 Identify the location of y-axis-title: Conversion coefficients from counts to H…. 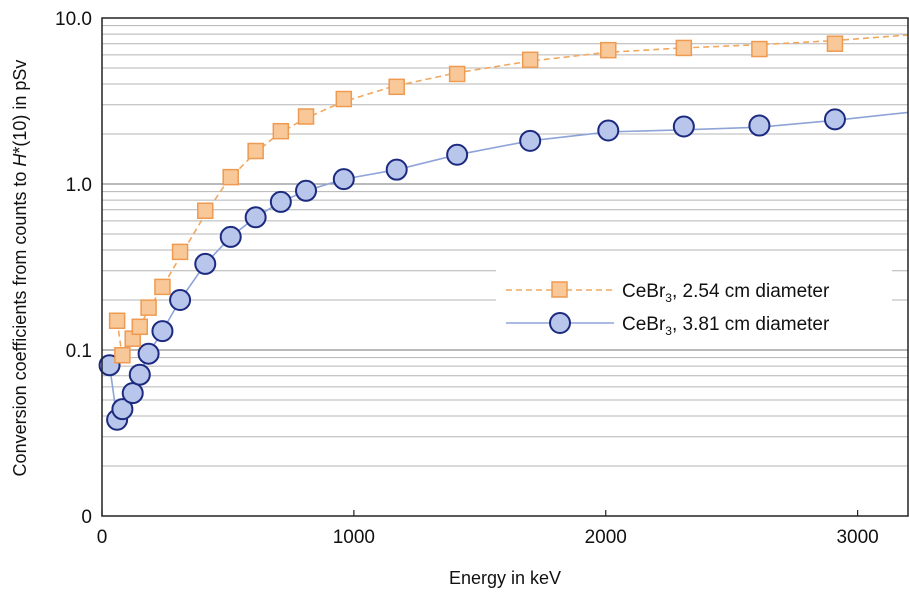
(20, 268).